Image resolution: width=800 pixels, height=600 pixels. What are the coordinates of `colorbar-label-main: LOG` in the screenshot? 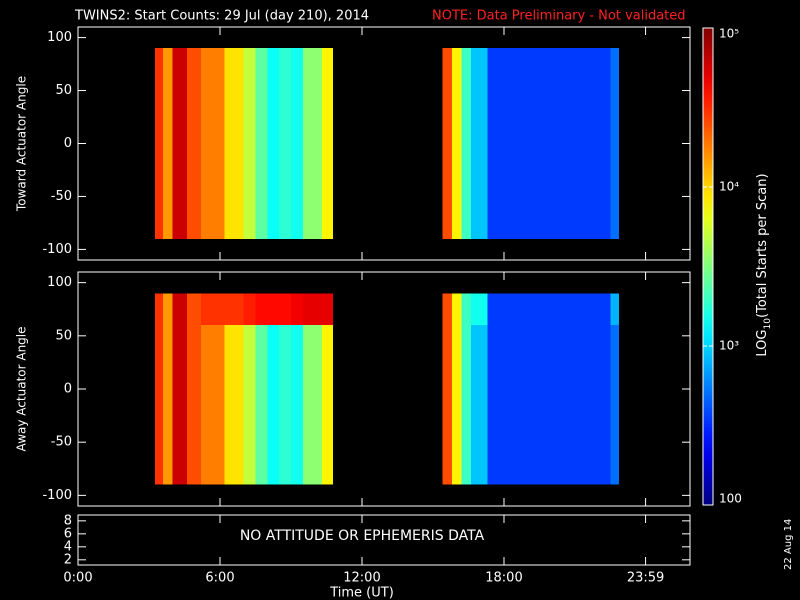 It's located at (762, 343).